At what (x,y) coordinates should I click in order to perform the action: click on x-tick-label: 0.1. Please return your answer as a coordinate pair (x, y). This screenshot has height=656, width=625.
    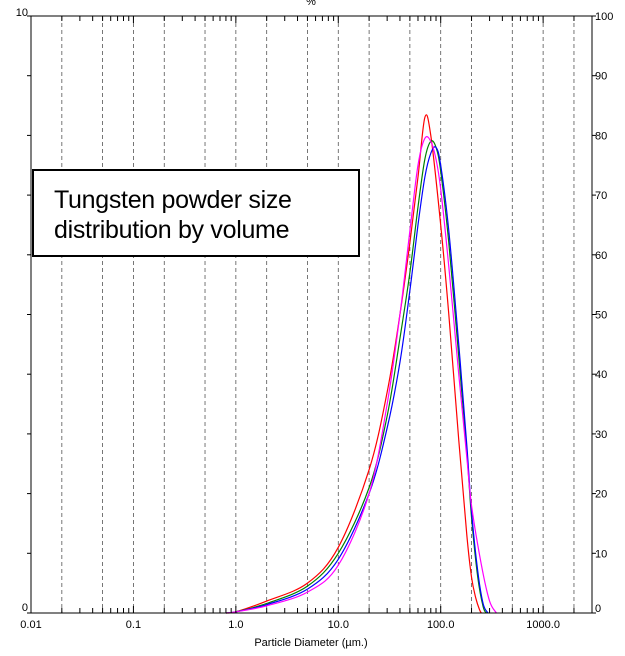
    Looking at the image, I should click on (133, 625).